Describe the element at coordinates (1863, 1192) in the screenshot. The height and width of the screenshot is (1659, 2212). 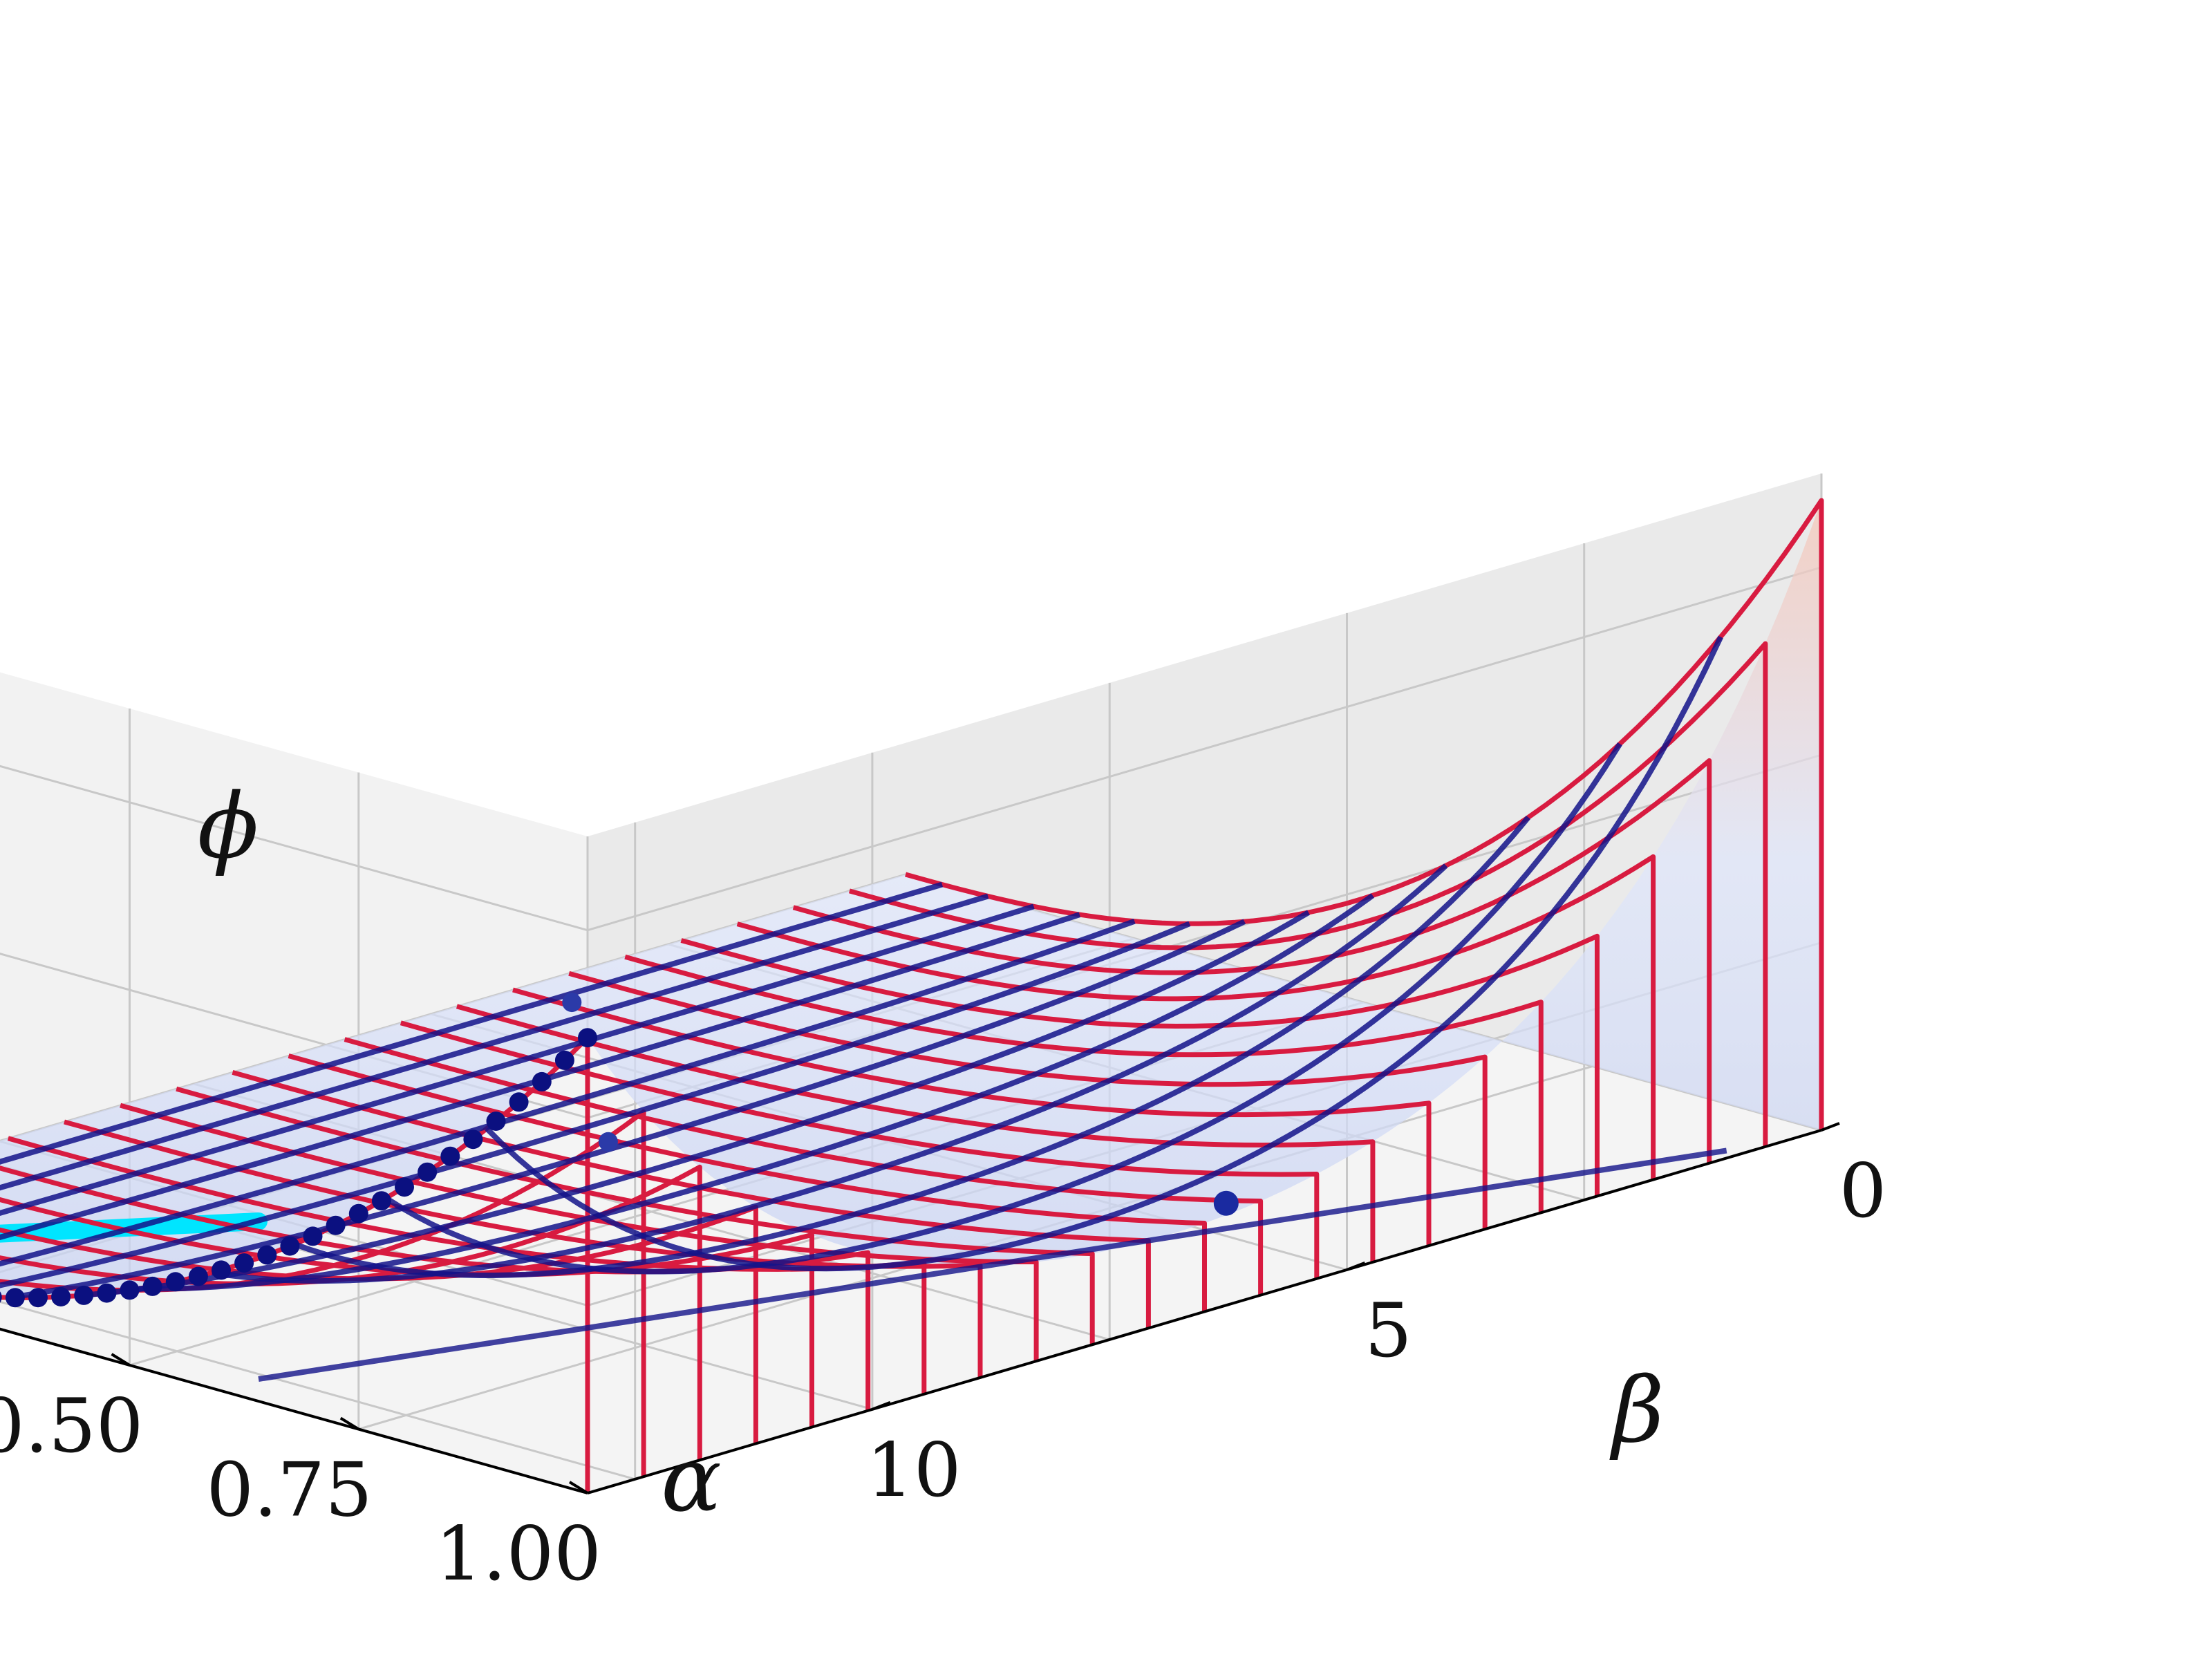
I see `y-tick-label: 0` at that location.